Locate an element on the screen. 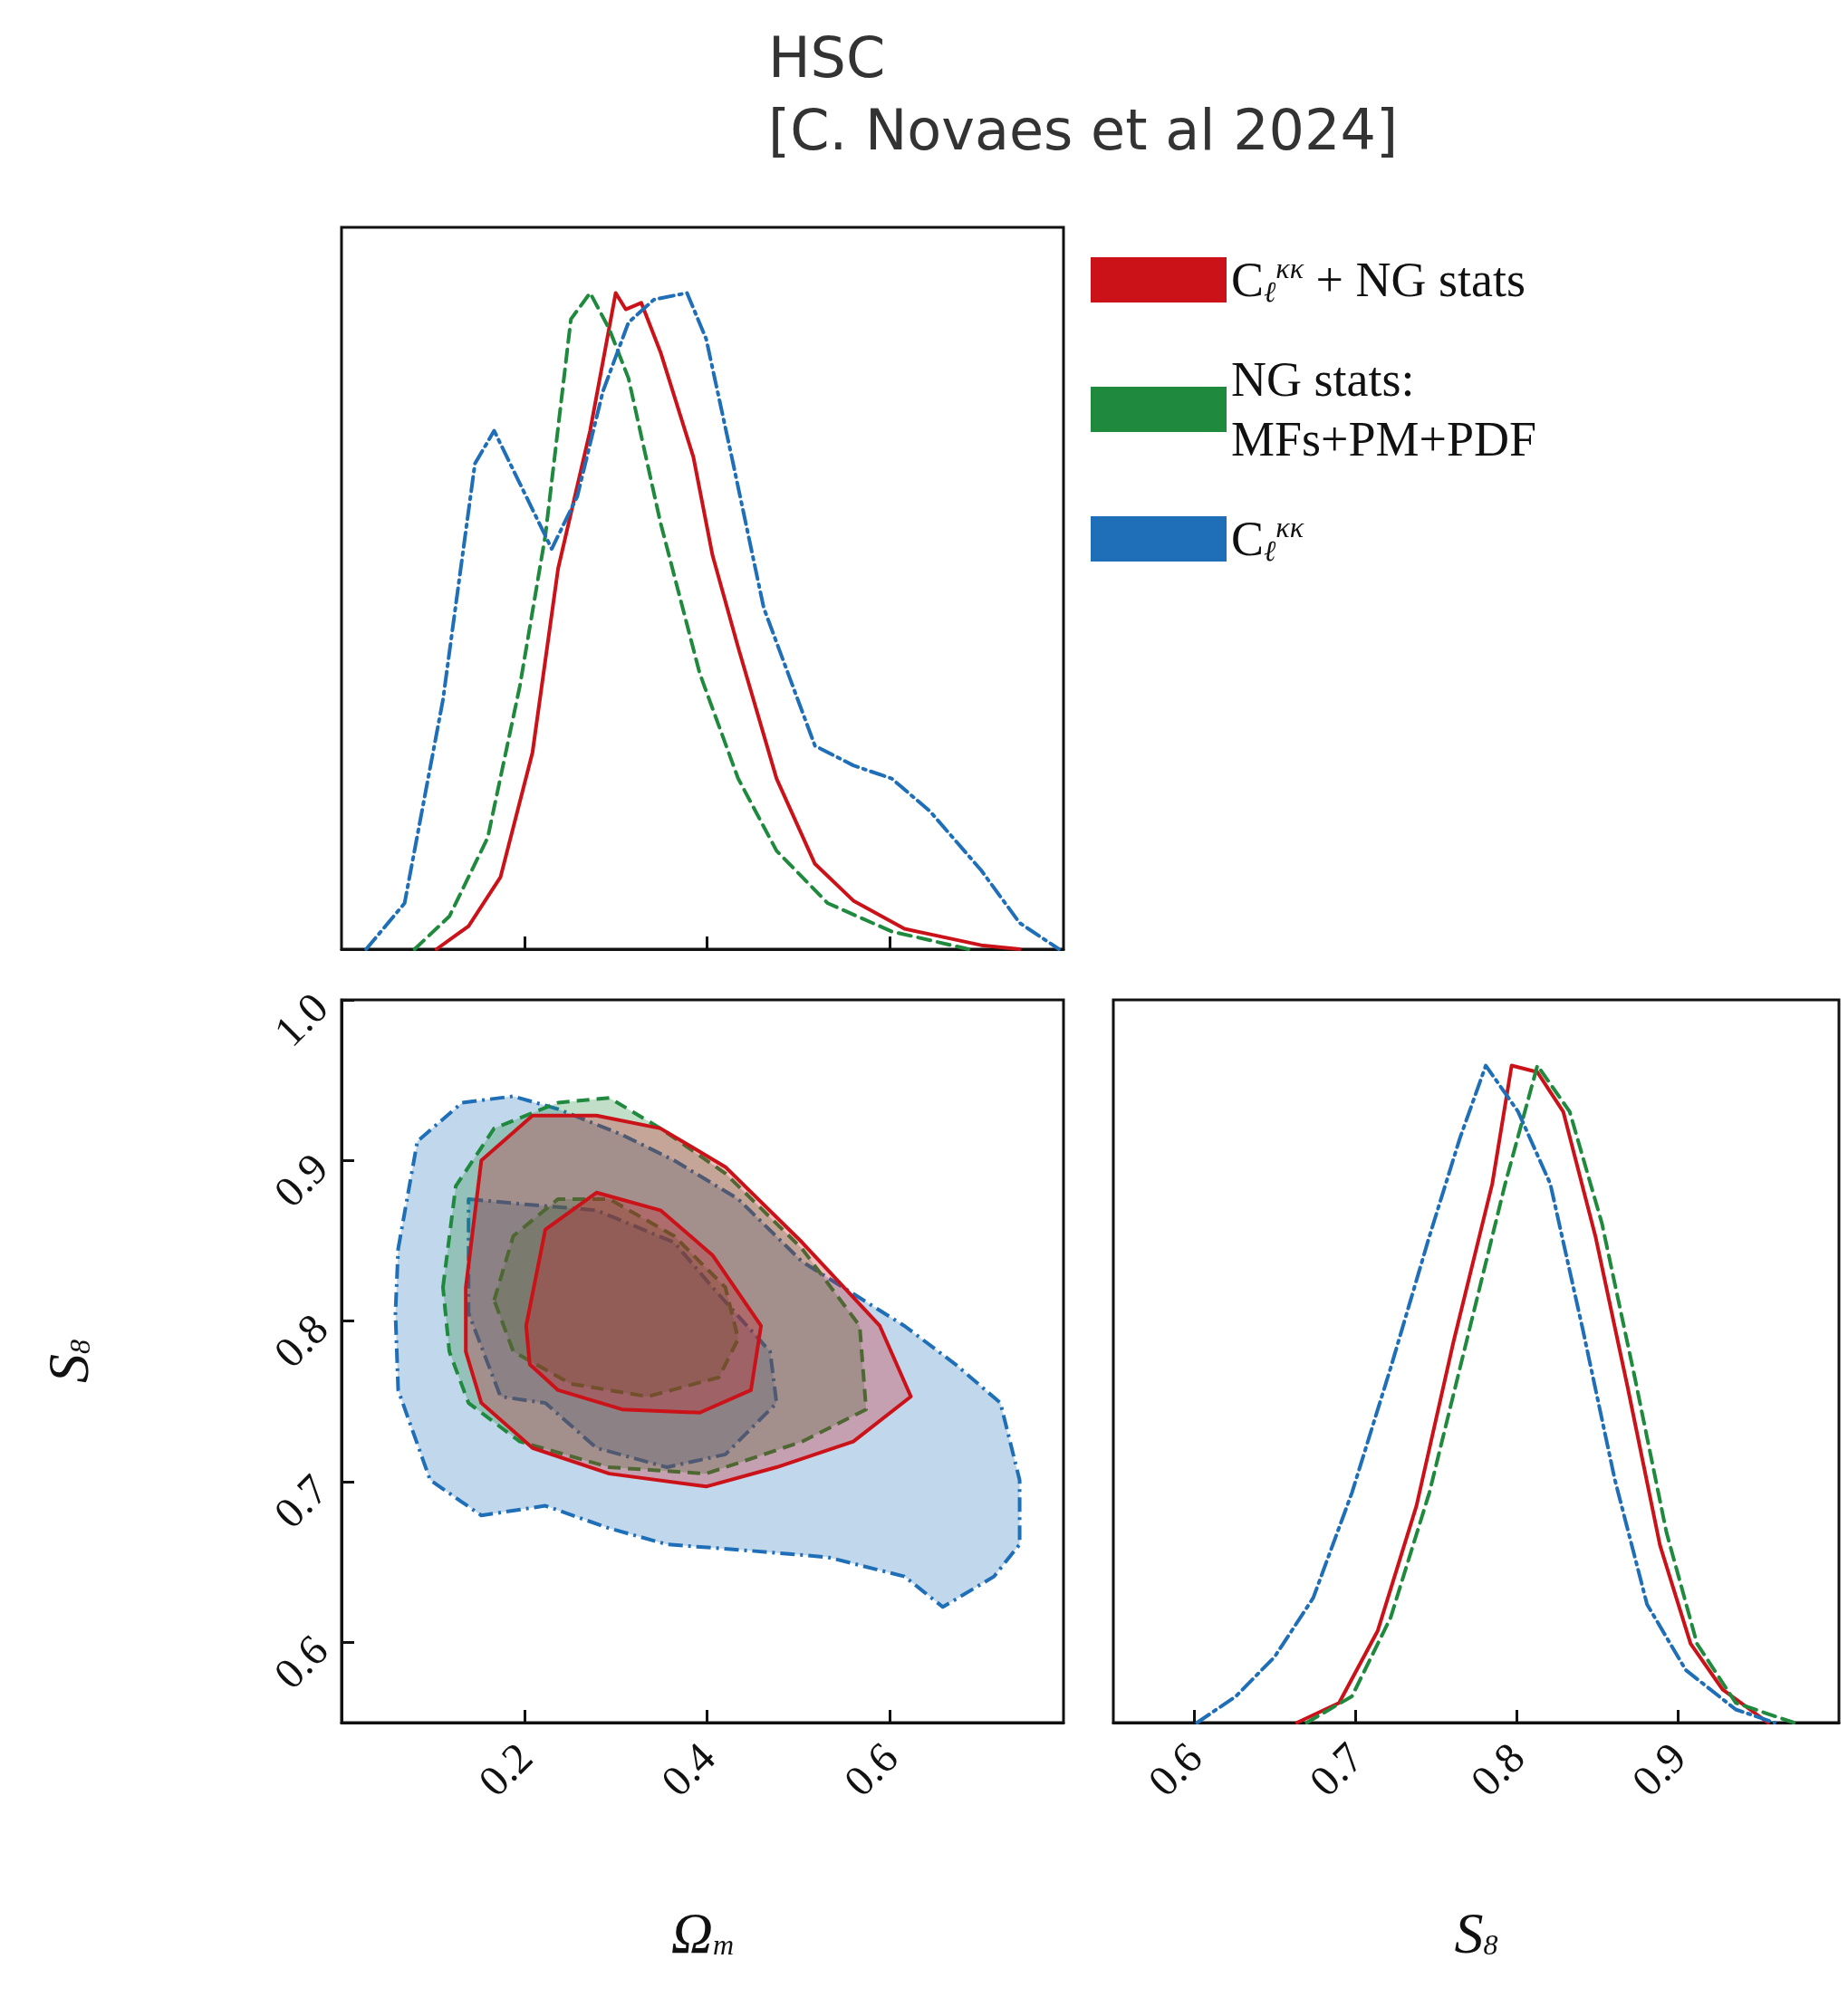 The width and height of the screenshot is (1848, 2007). x-tick-label: 0.4 is located at coordinates (688, 1769).